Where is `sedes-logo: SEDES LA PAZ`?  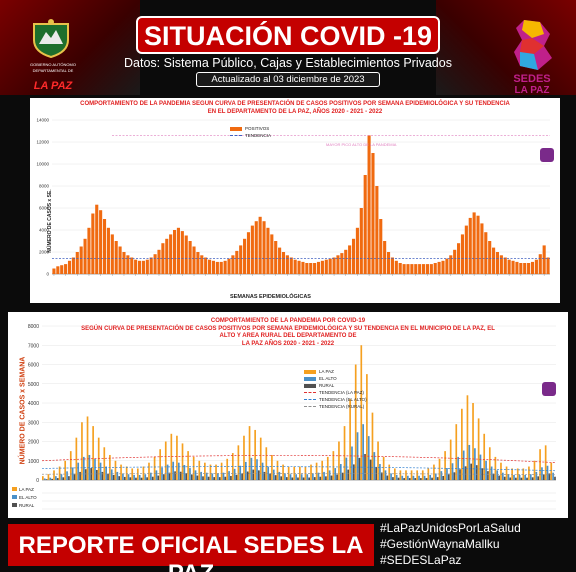
sedes-logo: SEDES LA PAZ is located at coordinates (532, 58).